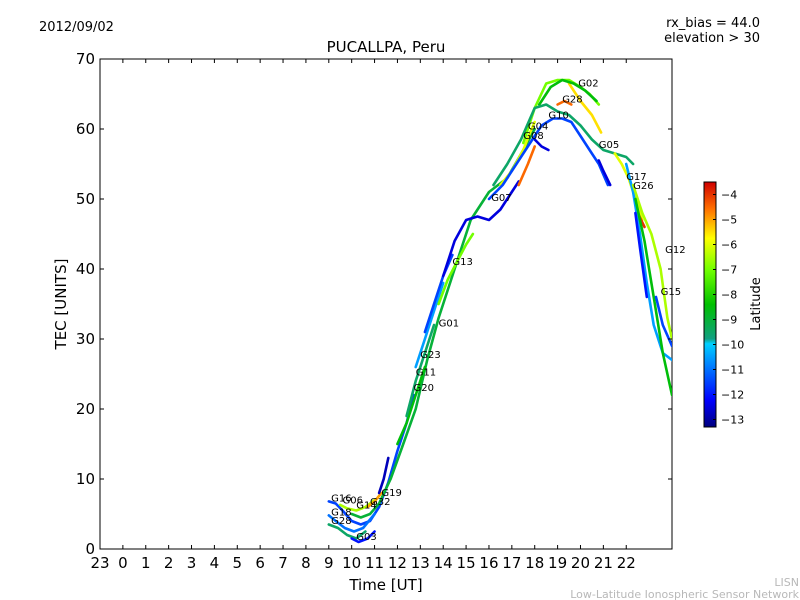 This screenshot has height=600, width=800. What do you see at coordinates (626, 563) in the screenshot?
I see `x-tick-label-23: 22` at bounding box center [626, 563].